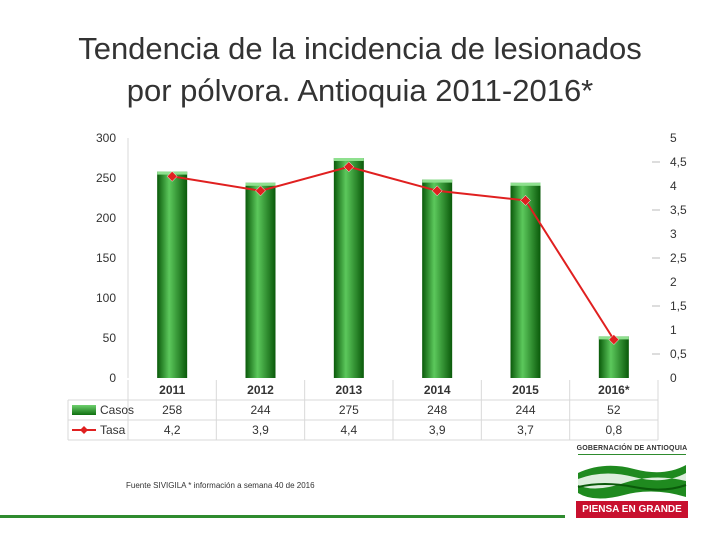 This screenshot has height=540, width=720. I want to click on flag-icon, so click(632, 482).